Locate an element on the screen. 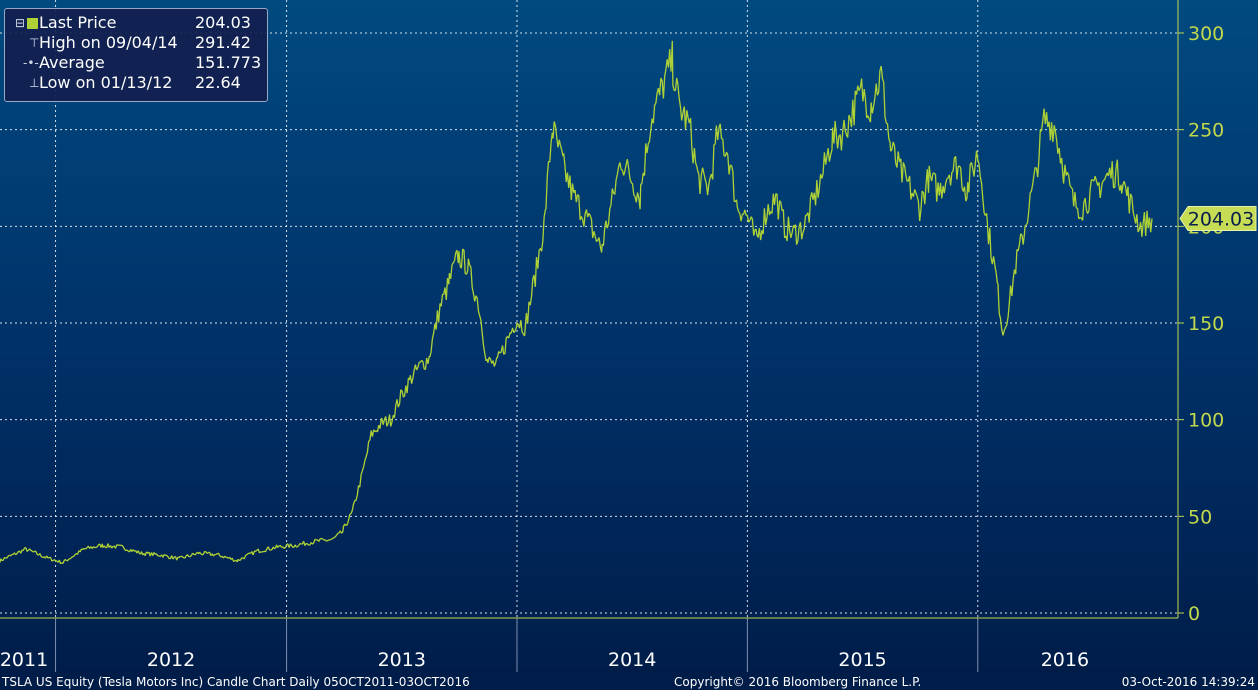  last-price-tag is located at coordinates (1218, 219).